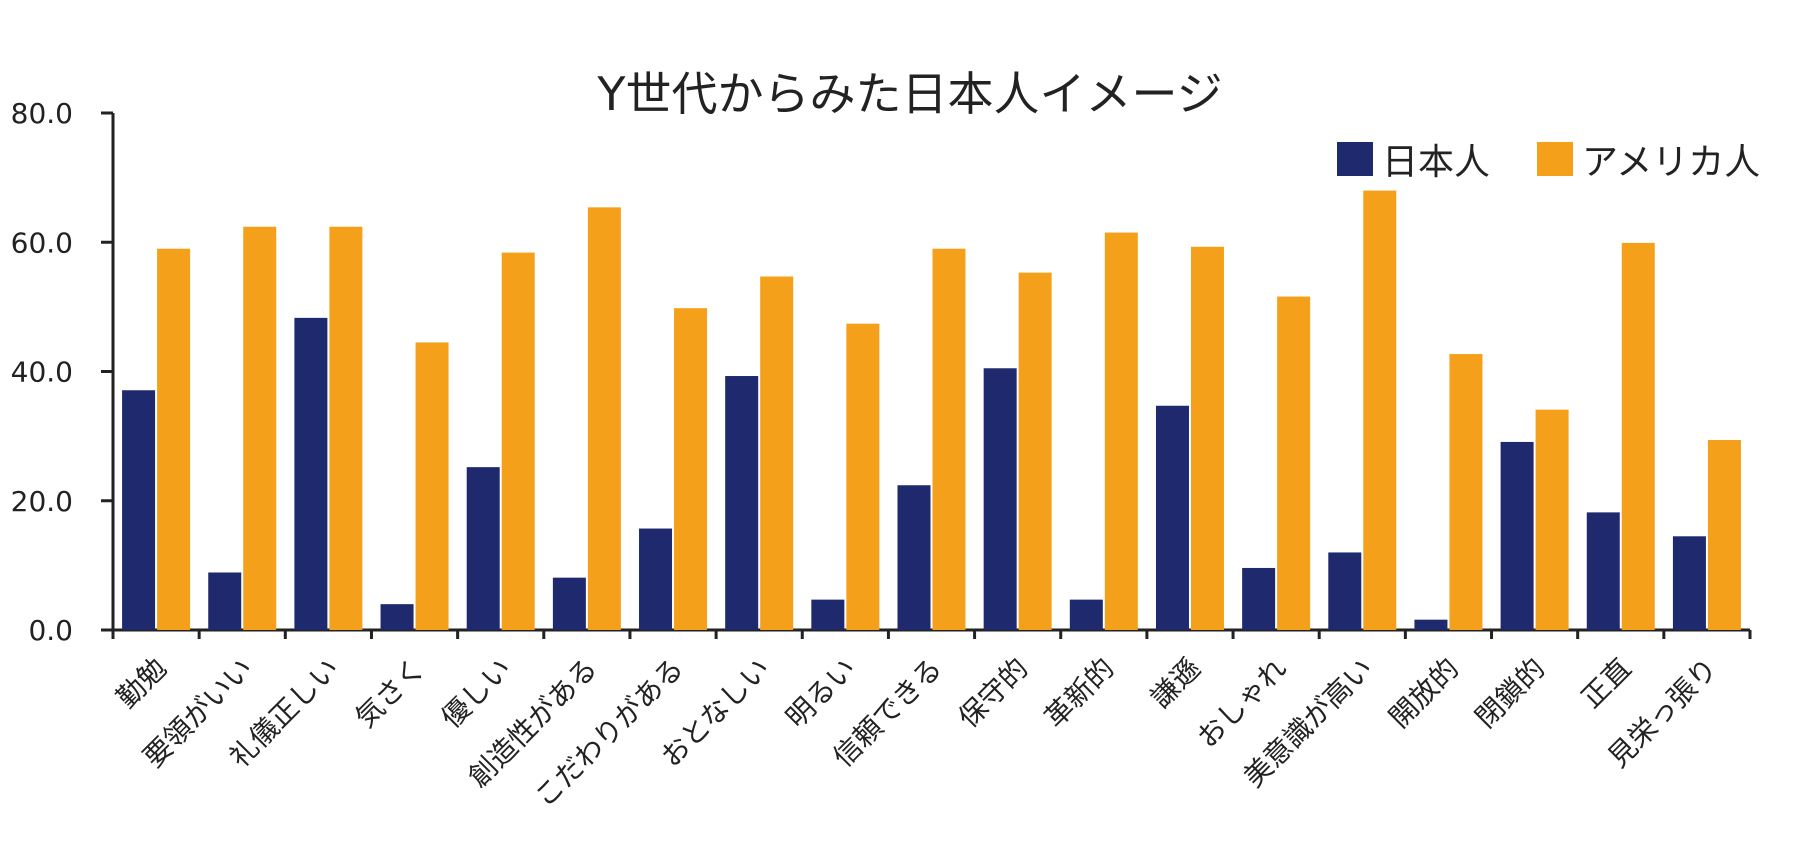 This screenshot has height=845, width=1800. Describe the element at coordinates (390, 693) in the screenshot. I see `x-tick-label: 気さく` at that location.